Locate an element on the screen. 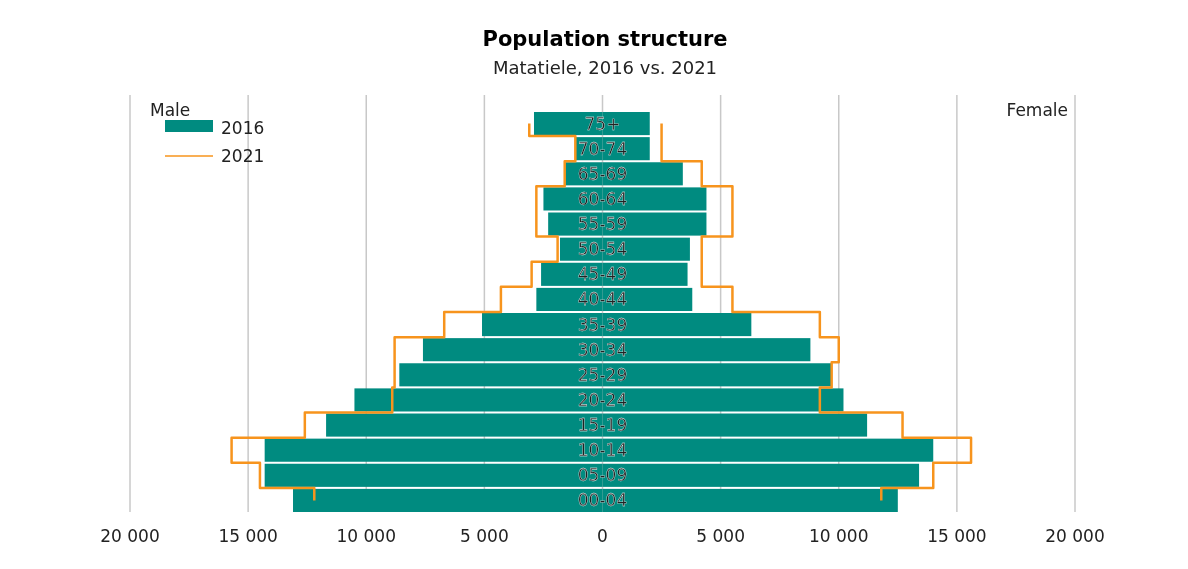 This screenshot has width=1188, height=569. y-tick-label: 10-14 is located at coordinates (602, 450).